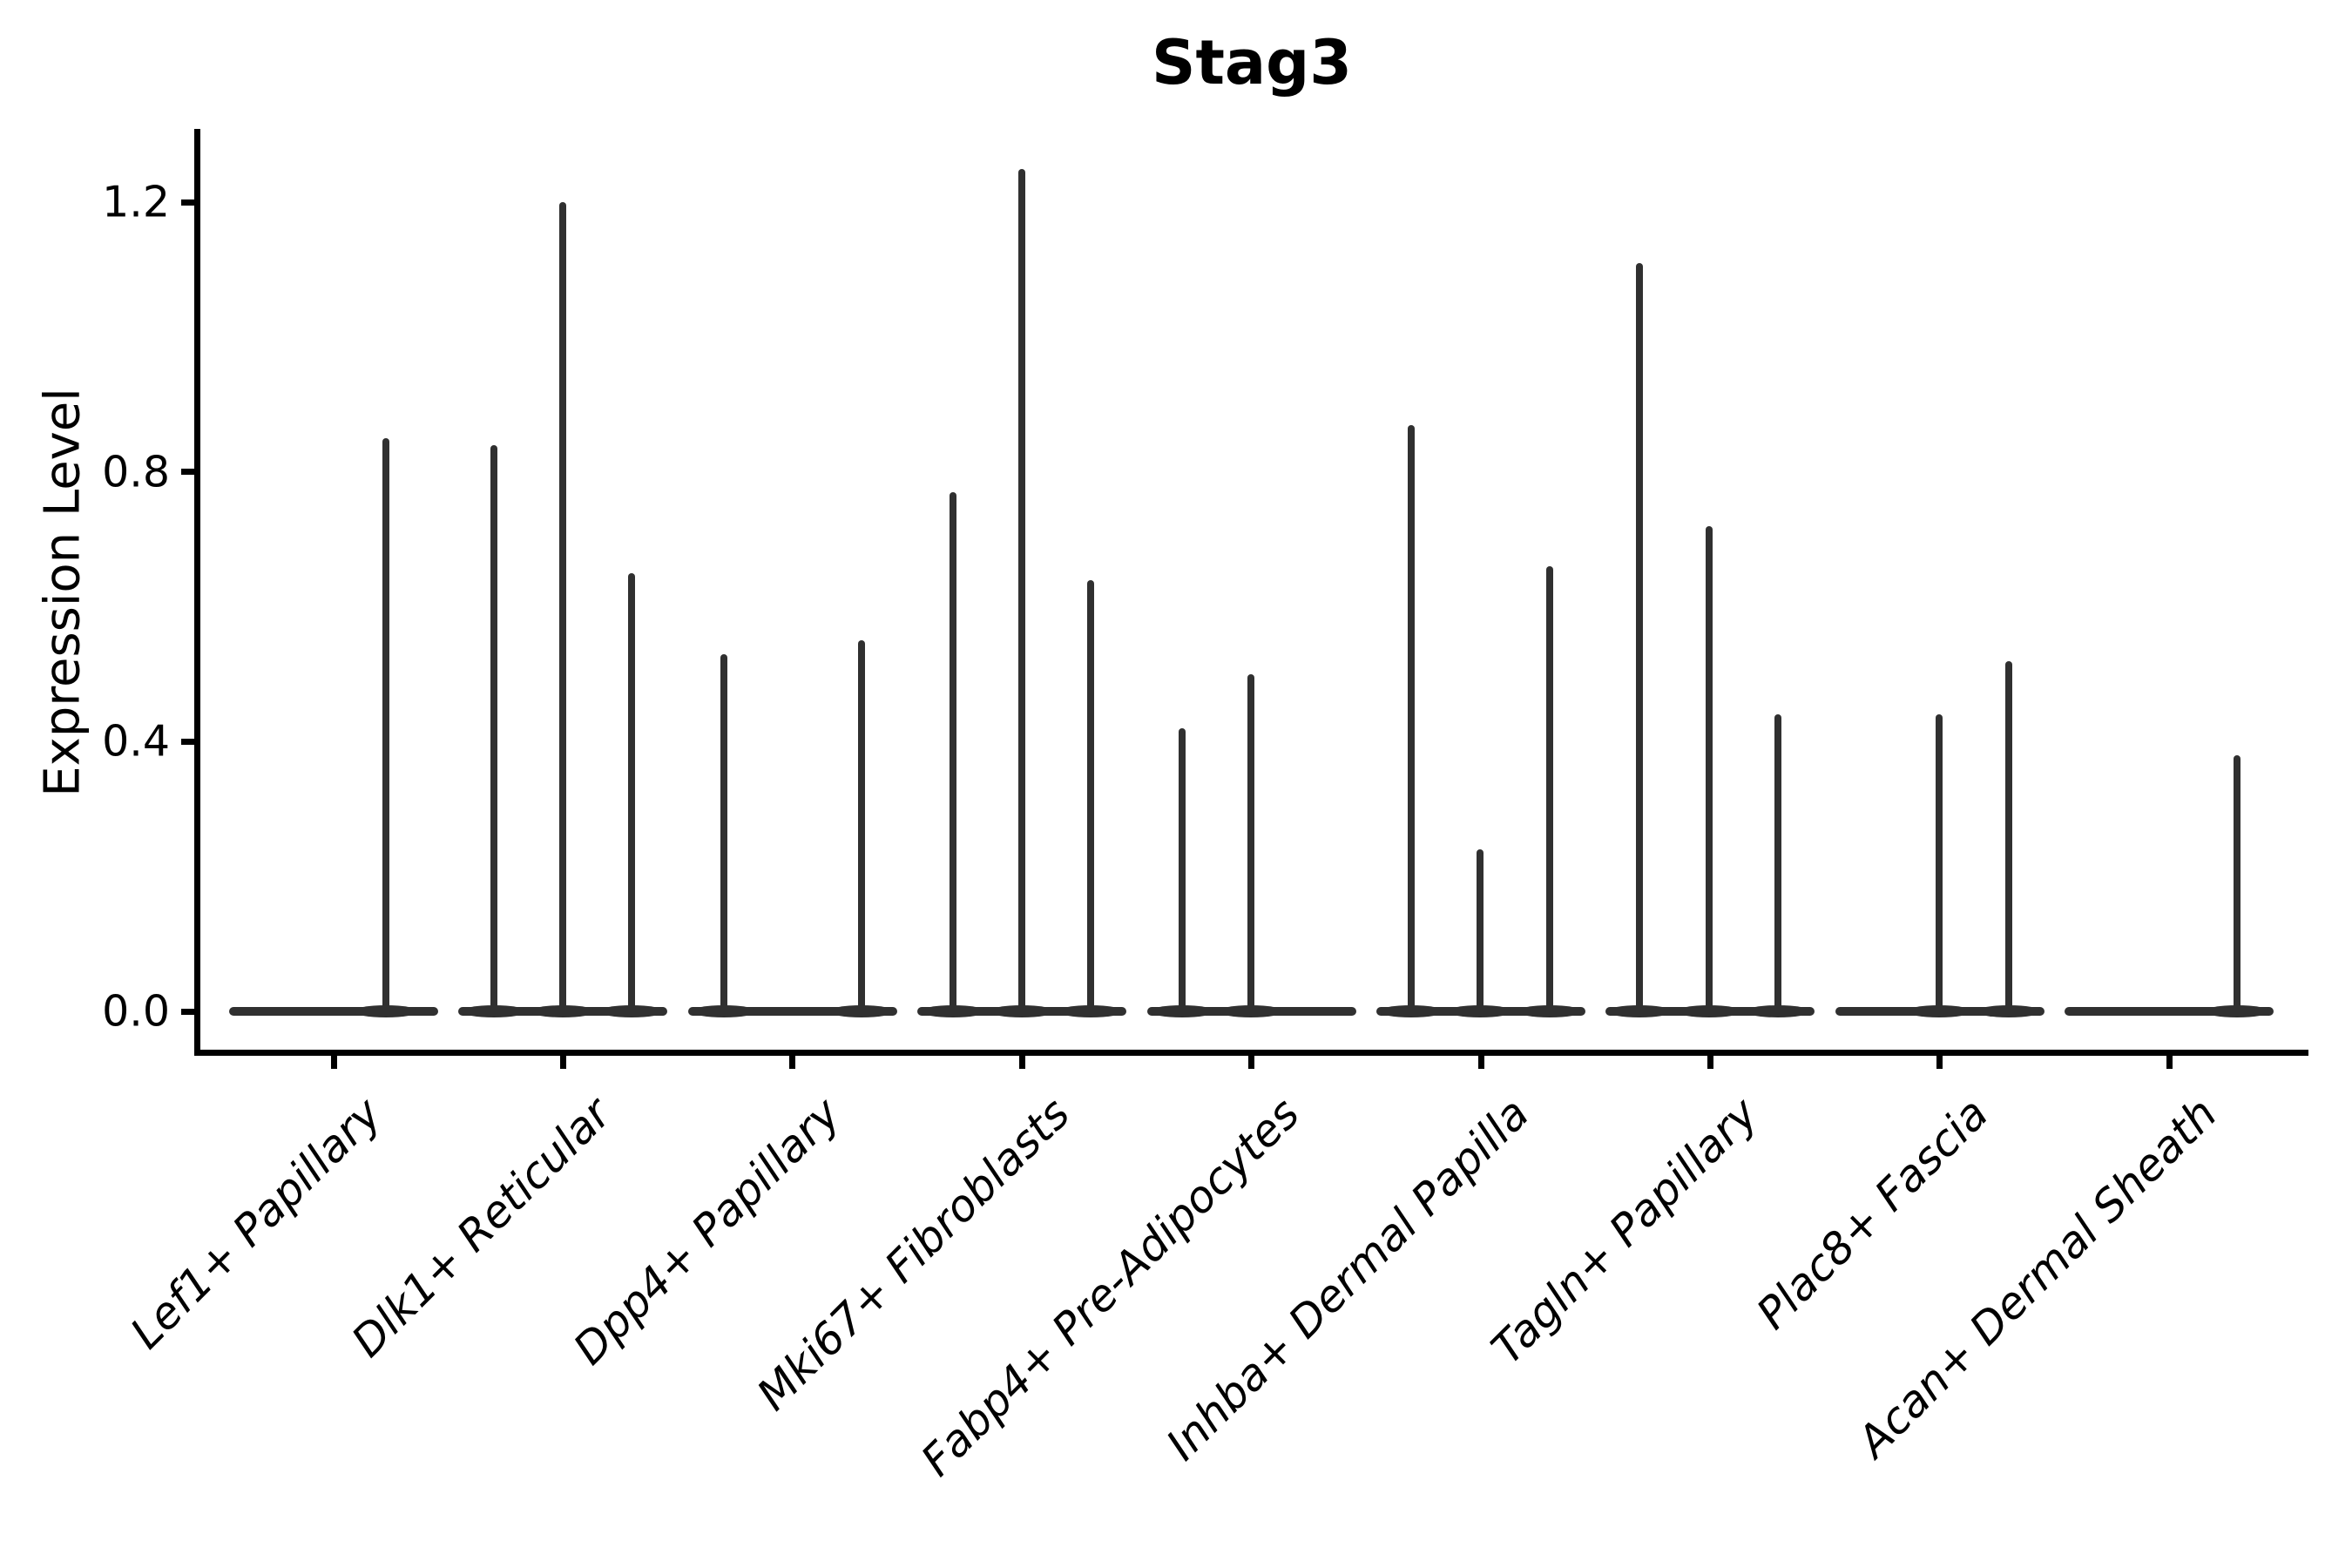 This screenshot has height=1568, width=2352. I want to click on y-tick-label: 1.2, so click(136, 202).